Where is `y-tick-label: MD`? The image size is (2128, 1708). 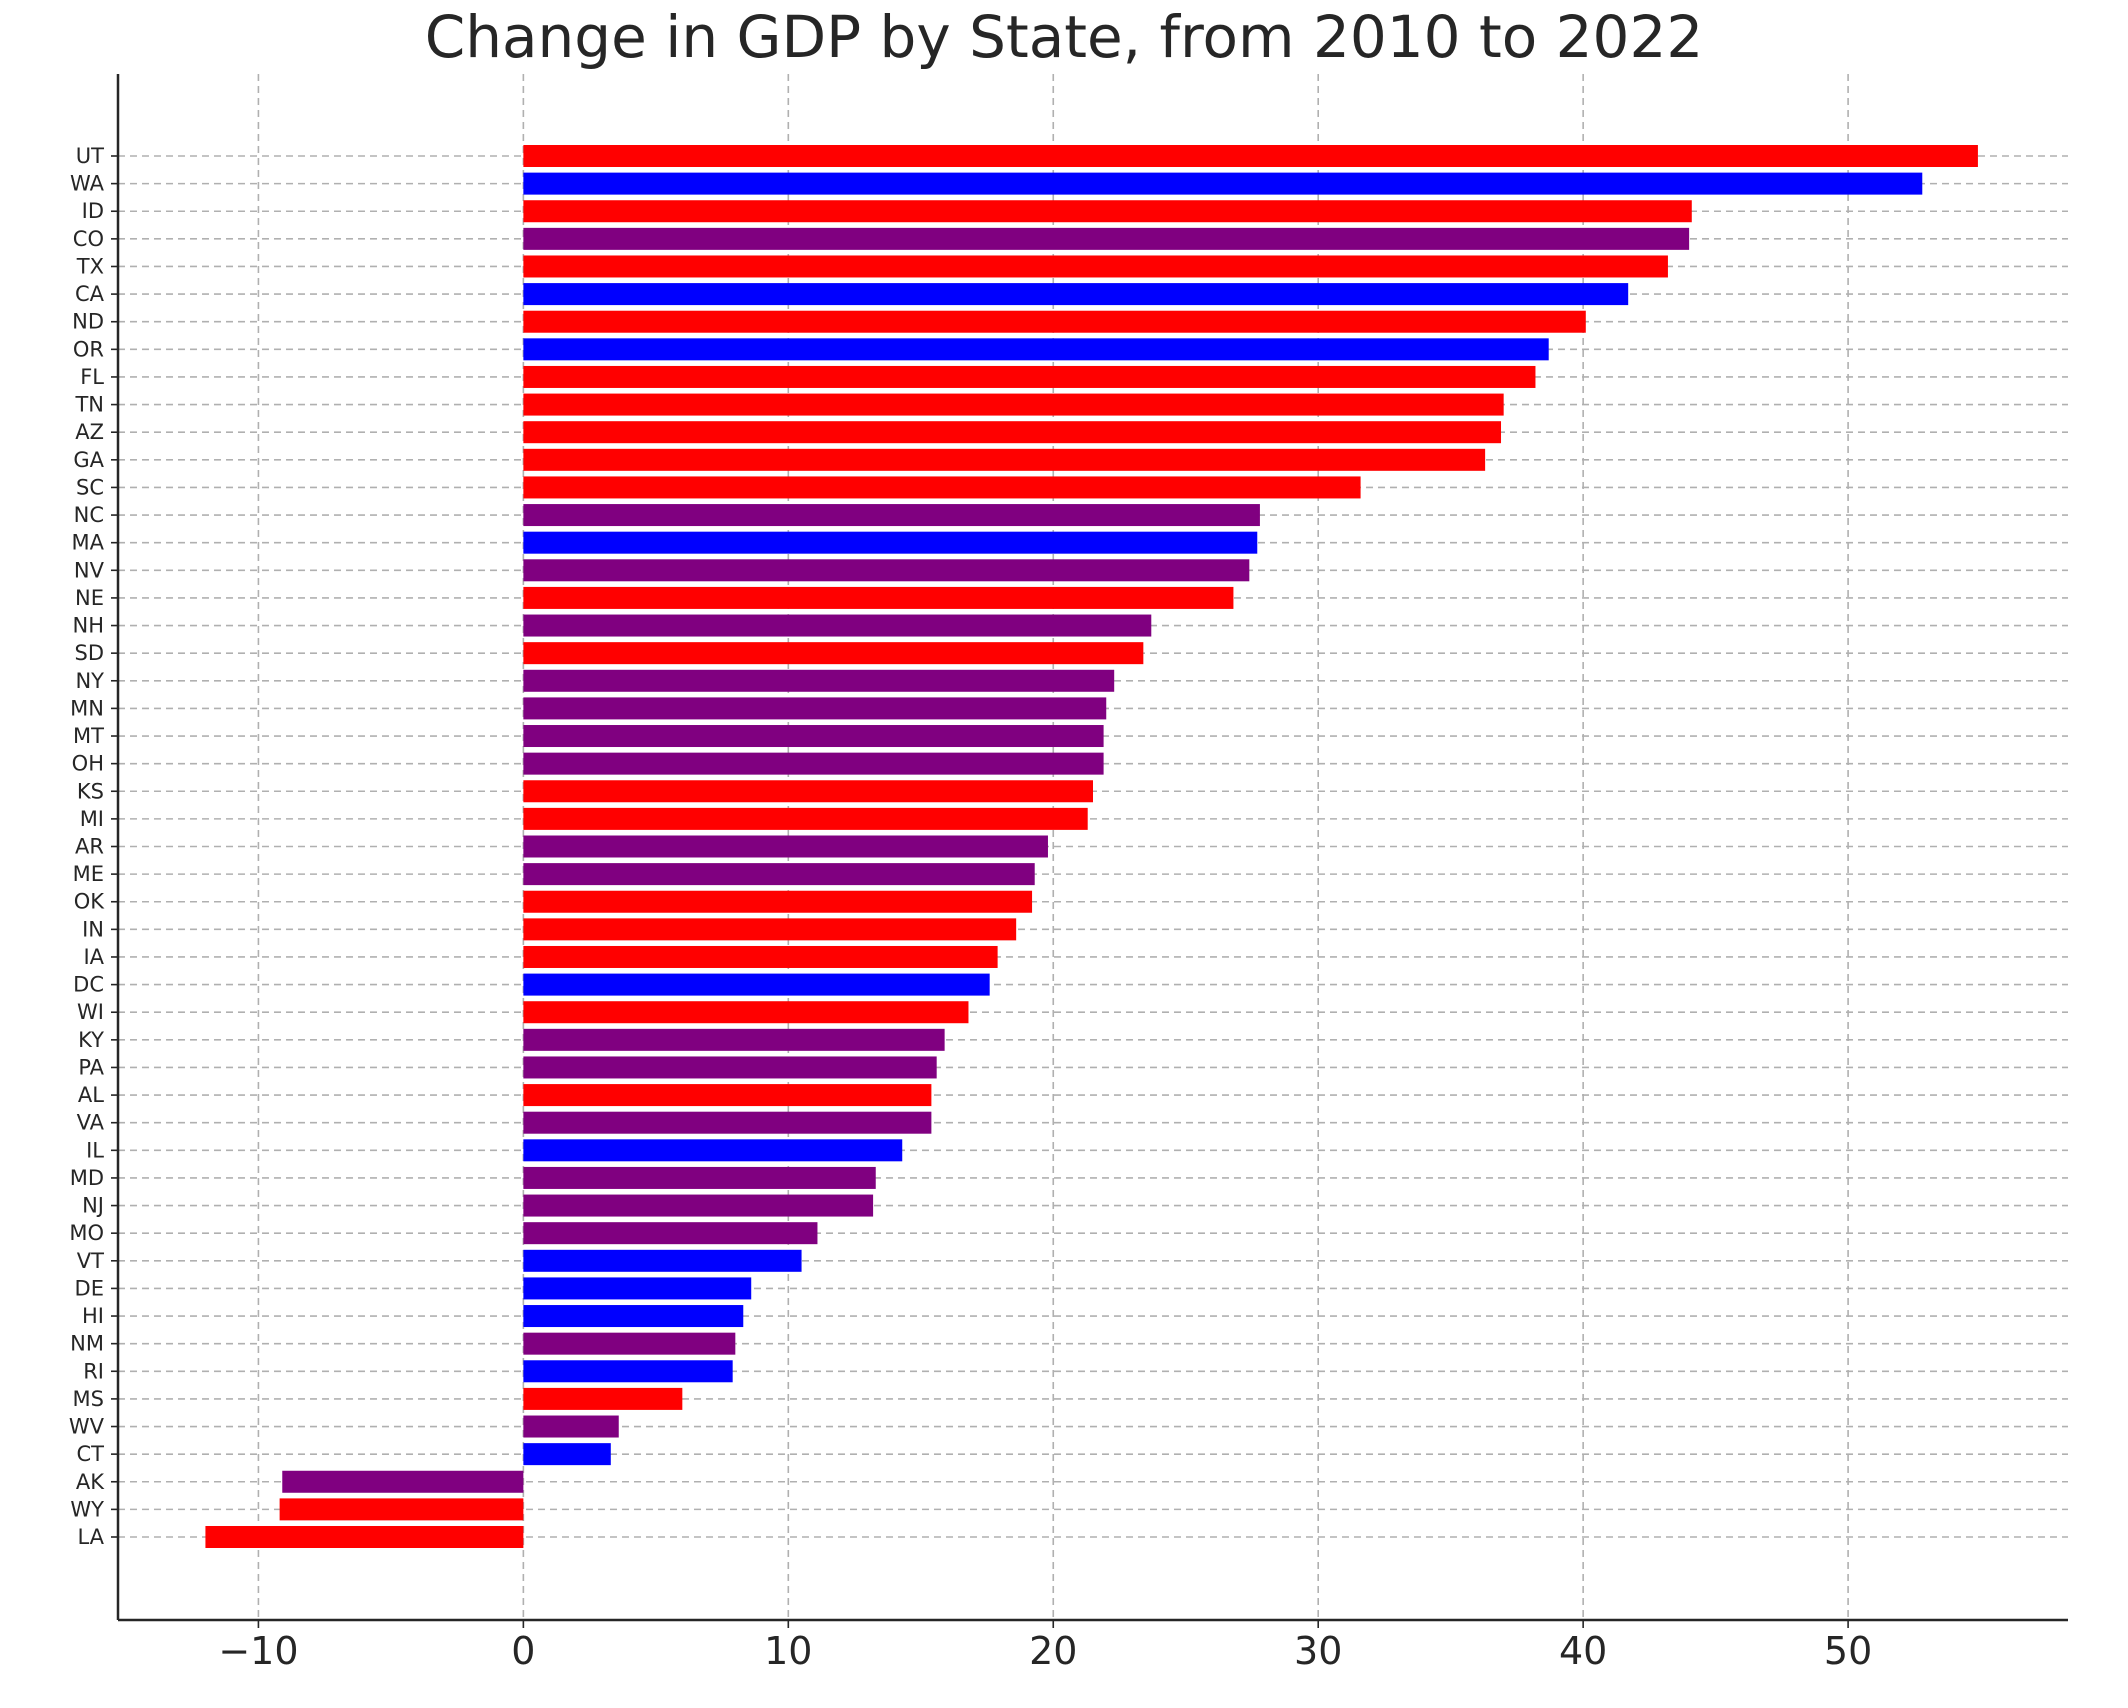
y-tick-label: MD is located at coordinates (87, 1178).